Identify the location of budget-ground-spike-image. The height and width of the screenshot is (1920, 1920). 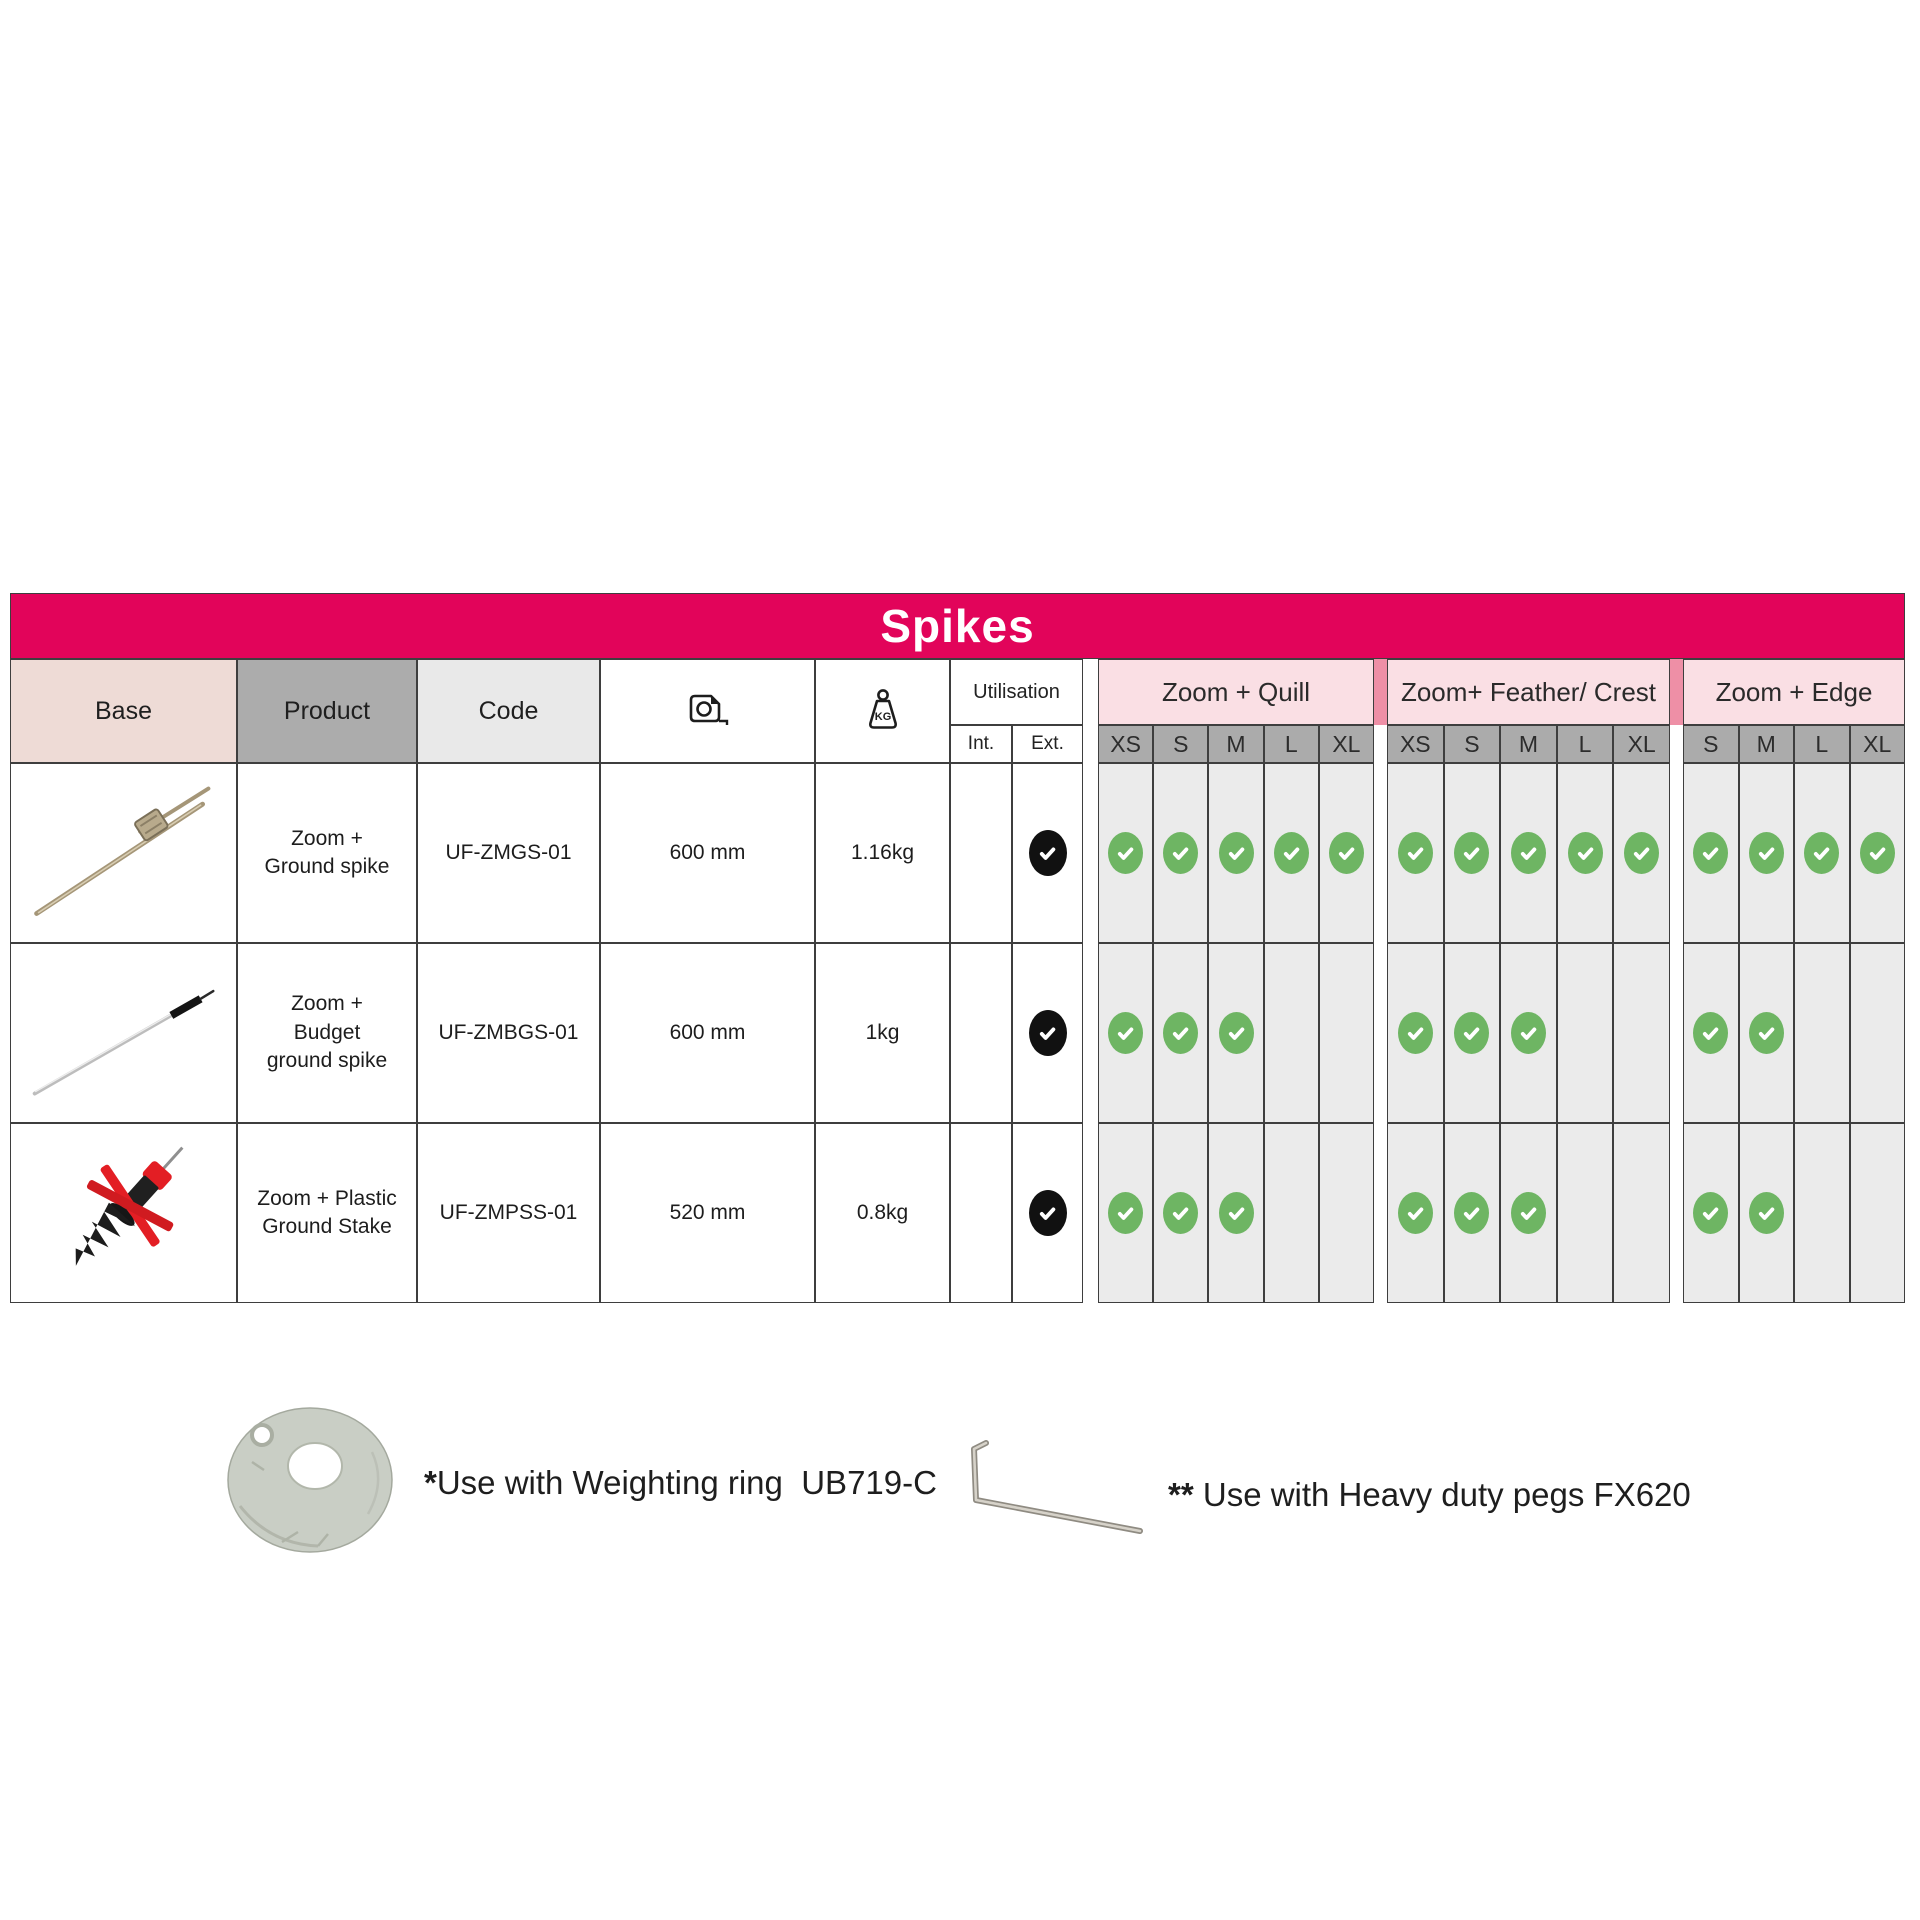
(123, 1033).